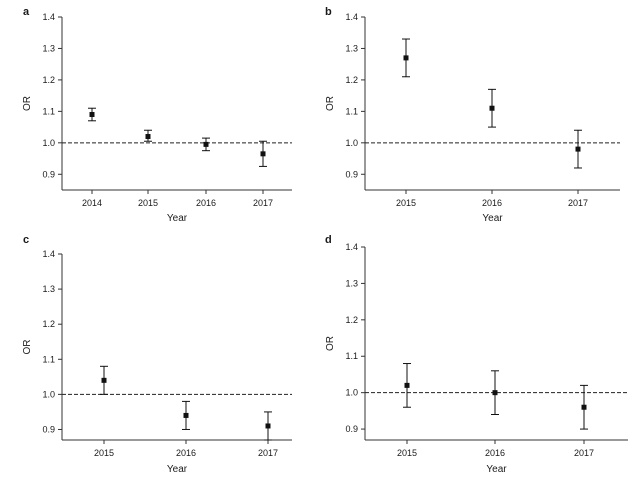 The image size is (641, 483). What do you see at coordinates (328, 12) in the screenshot?
I see `panel-letter: b` at bounding box center [328, 12].